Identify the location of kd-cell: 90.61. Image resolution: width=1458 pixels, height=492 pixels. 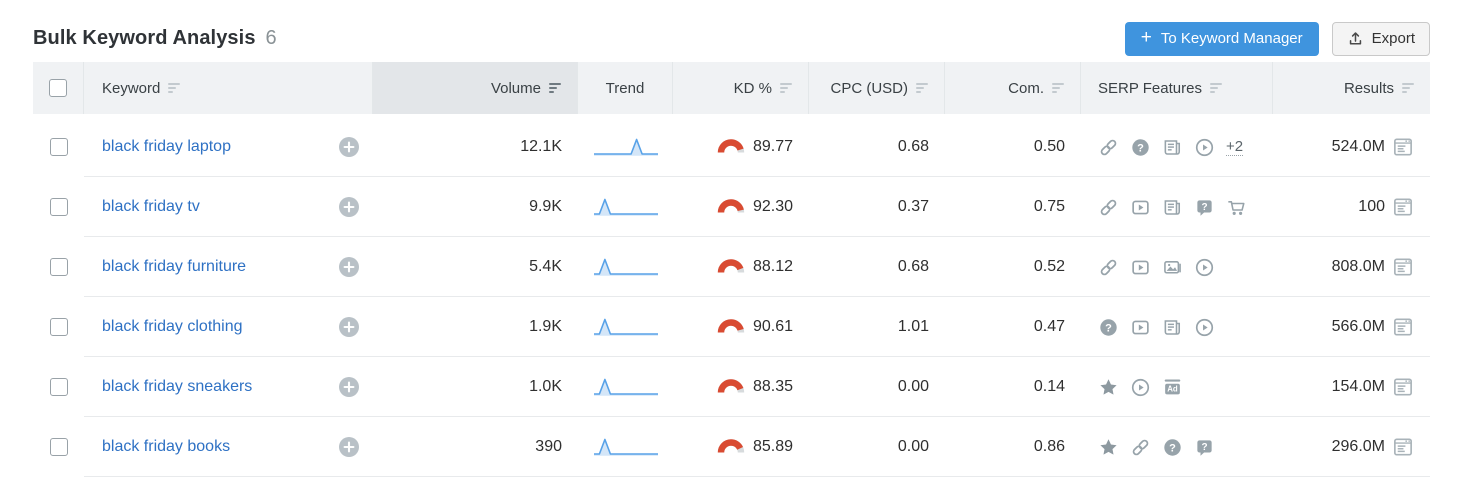
(741, 327).